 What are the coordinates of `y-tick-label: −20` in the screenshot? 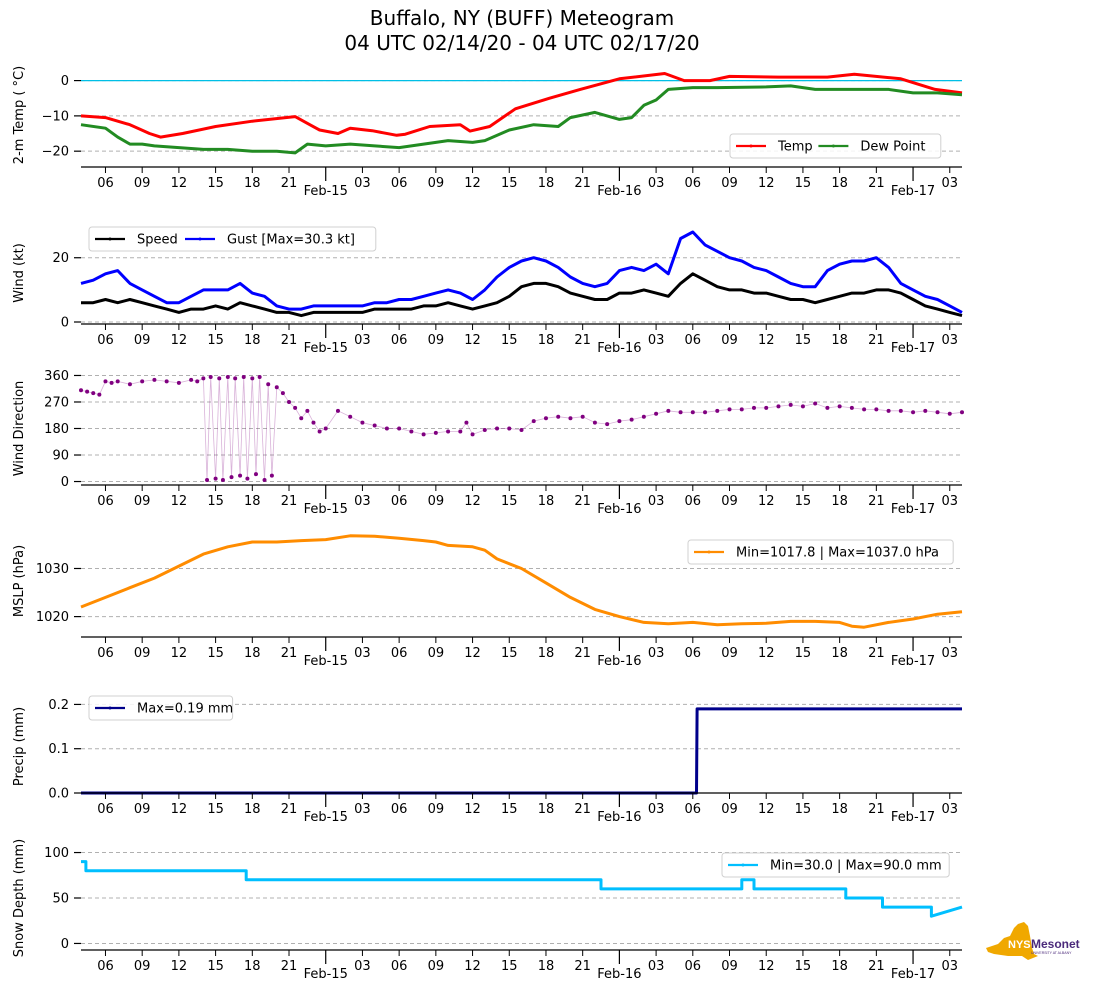 It's located at (55, 152).